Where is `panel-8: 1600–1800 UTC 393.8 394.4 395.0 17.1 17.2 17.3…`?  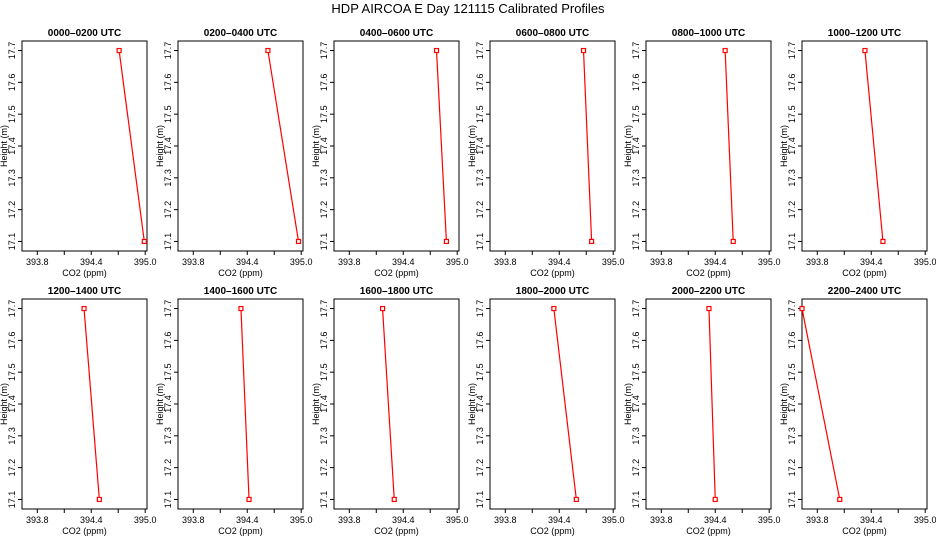
panel-8: 1600–1800 UTC 393.8 394.4 395.0 17.1 17.2 17.3… is located at coordinates (389, 411).